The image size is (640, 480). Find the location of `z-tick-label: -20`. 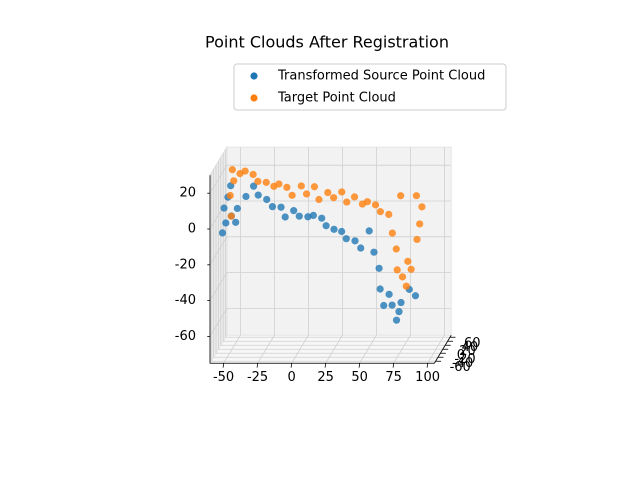

z-tick-label: -20 is located at coordinates (185, 264).